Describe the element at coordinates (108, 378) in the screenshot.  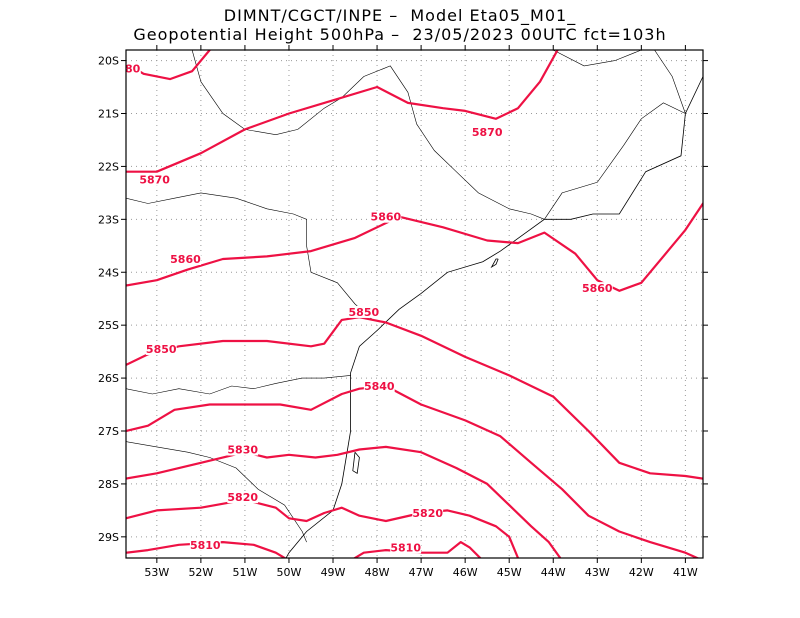
I see `lat-tick-label: 26S` at that location.